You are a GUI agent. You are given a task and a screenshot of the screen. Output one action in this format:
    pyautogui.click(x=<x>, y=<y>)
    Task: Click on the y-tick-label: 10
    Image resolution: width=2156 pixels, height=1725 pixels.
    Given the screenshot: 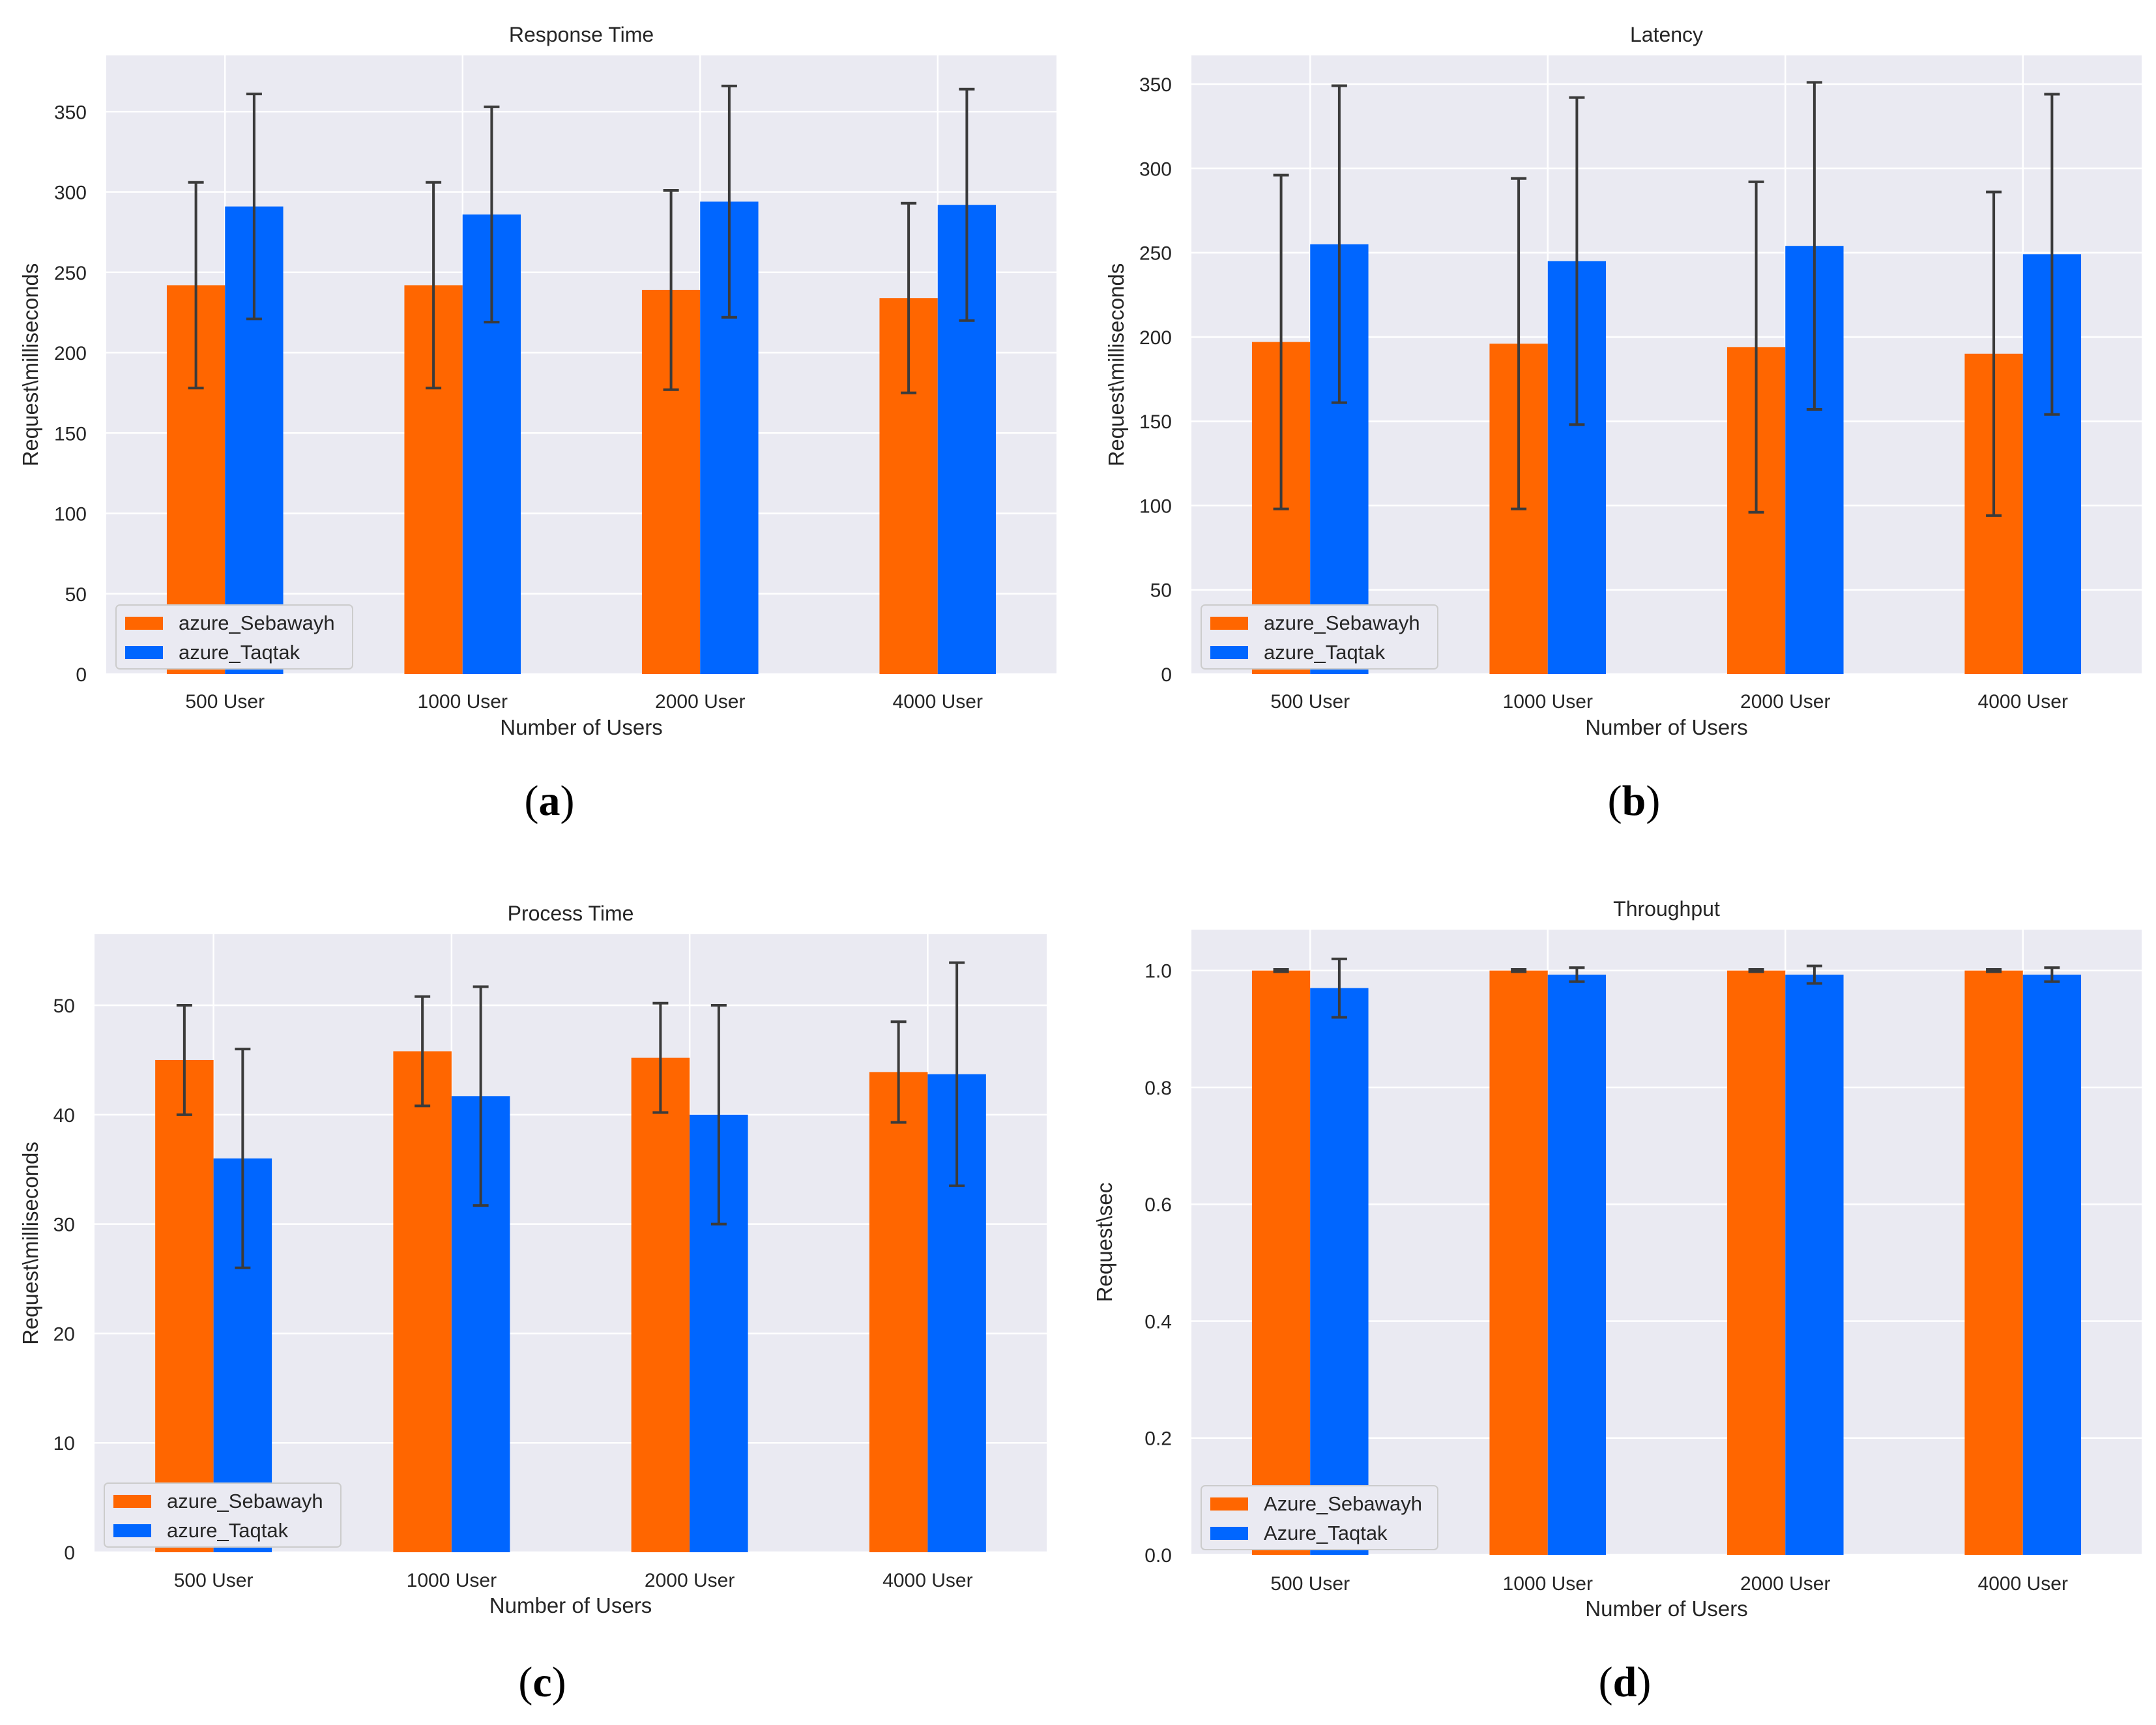 What is the action you would take?
    pyautogui.click(x=64, y=1443)
    